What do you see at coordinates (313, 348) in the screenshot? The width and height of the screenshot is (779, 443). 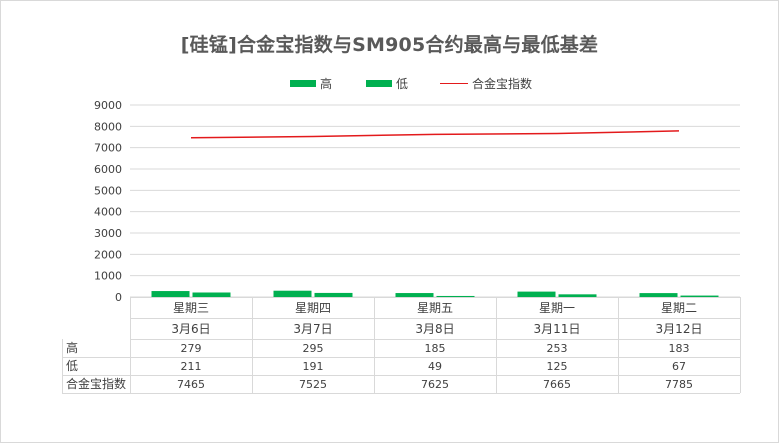 I see `table-cell-value: 295` at bounding box center [313, 348].